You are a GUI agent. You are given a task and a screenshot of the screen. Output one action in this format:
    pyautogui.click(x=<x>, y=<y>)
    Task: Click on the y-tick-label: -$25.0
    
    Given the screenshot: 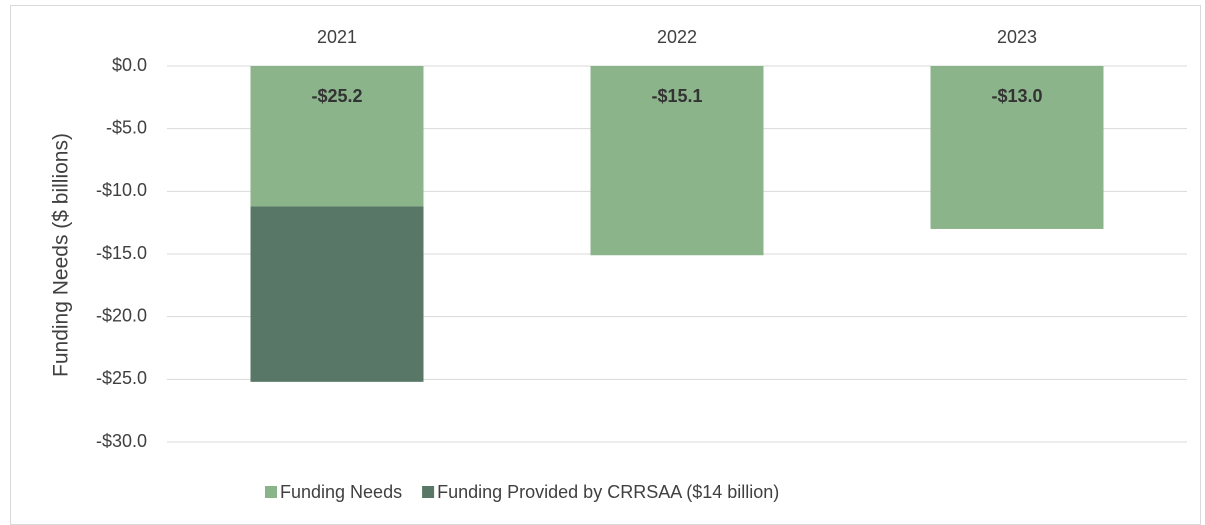 What is the action you would take?
    pyautogui.click(x=121, y=378)
    